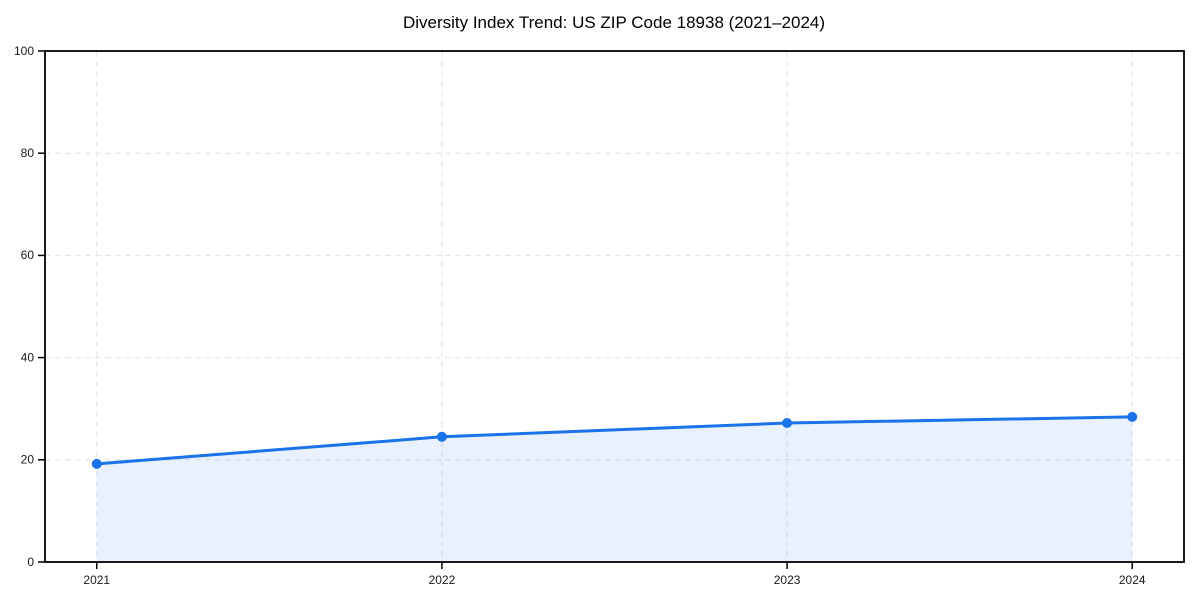  Describe the element at coordinates (28, 255) in the screenshot. I see `y-tick-label: 60` at that location.